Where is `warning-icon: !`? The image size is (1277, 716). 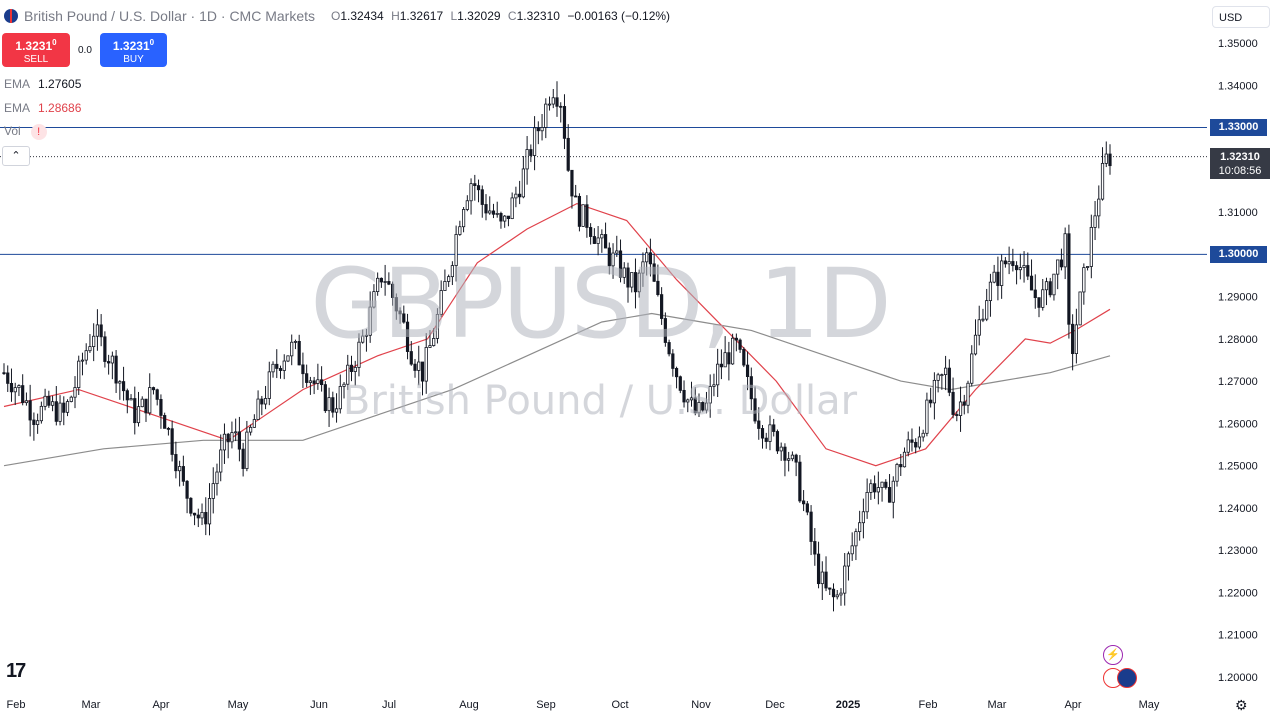 warning-icon: ! is located at coordinates (38, 132).